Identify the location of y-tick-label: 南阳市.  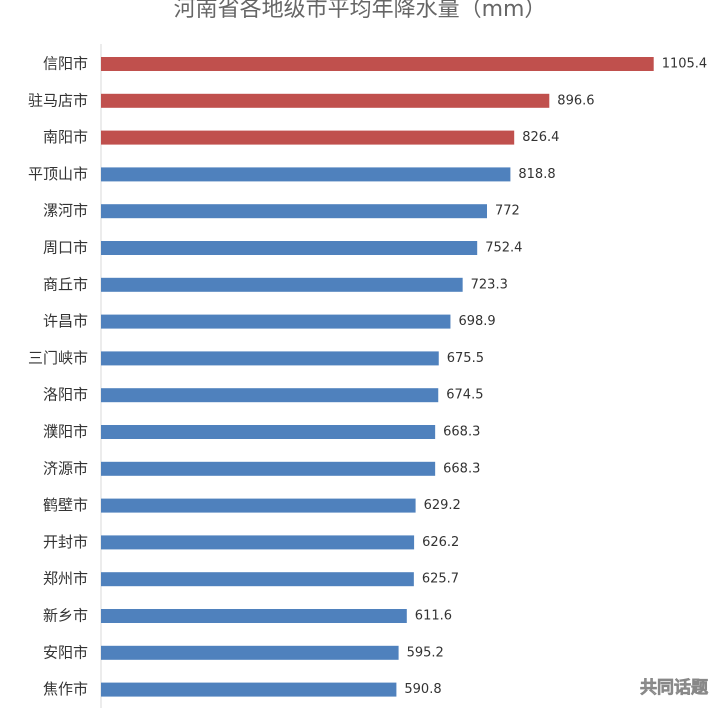
(65, 137).